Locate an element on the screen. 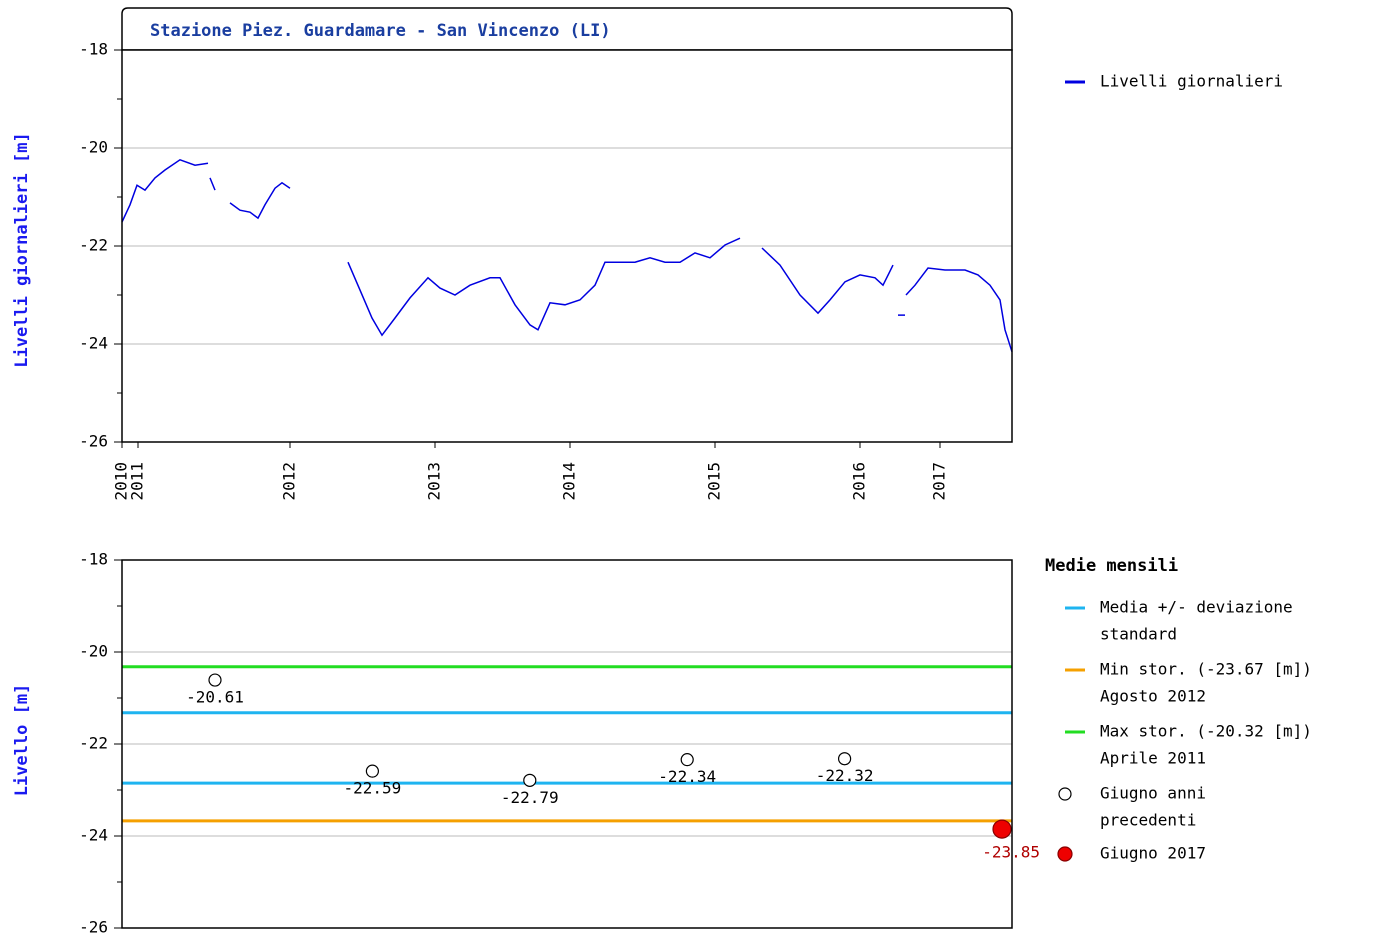  data-line is located at coordinates (567, 255).